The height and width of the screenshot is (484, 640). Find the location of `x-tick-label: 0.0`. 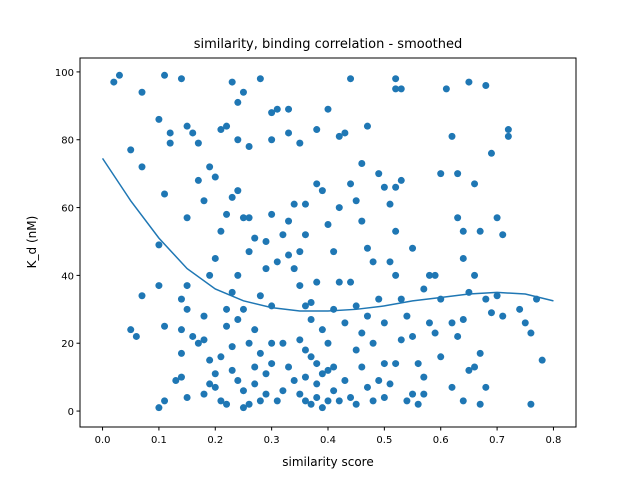

x-tick-label: 0.0 is located at coordinates (103, 440).